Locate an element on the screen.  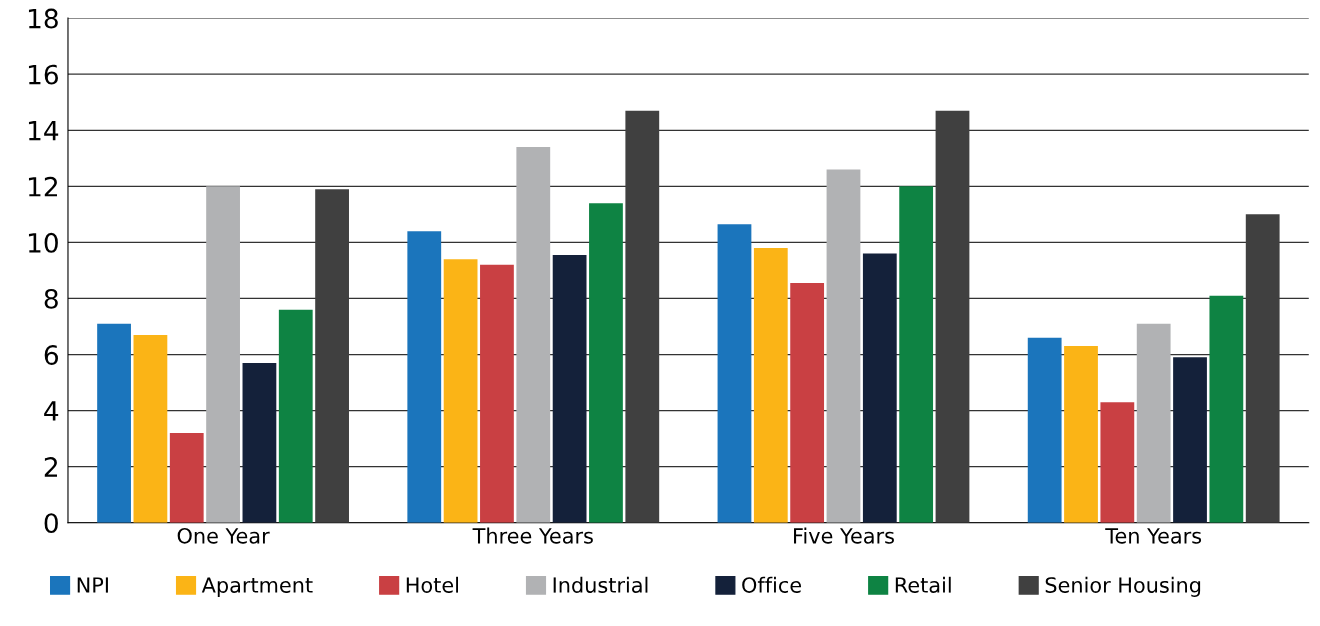
y-tick-label: 8 is located at coordinates (51, 298).